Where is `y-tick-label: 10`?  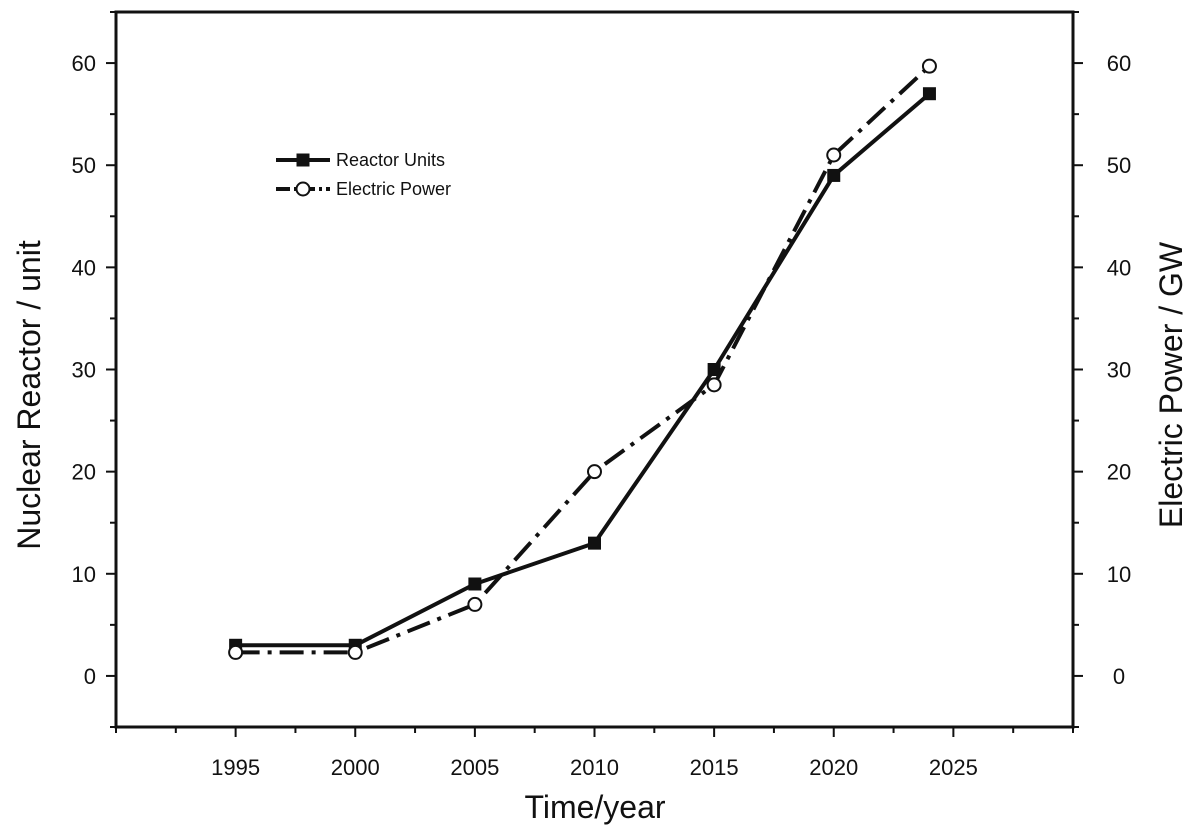
y-tick-label: 10 is located at coordinates (84, 574).